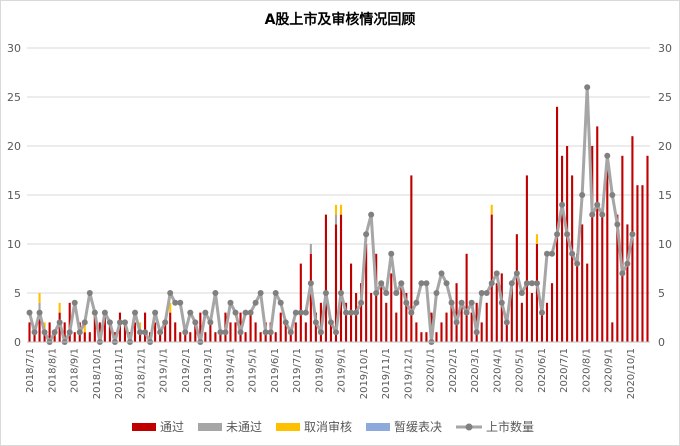  I want to click on y-tick-label: 15, so click(14, 195).